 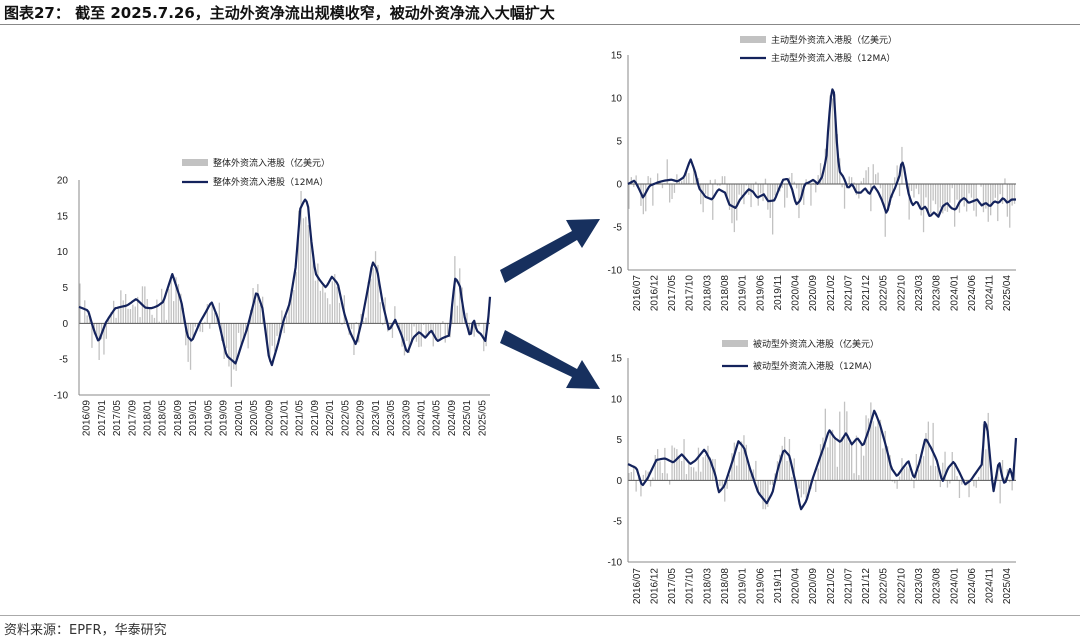 What do you see at coordinates (822, 165) in the screenshot?
I see `bar-series` at bounding box center [822, 165].